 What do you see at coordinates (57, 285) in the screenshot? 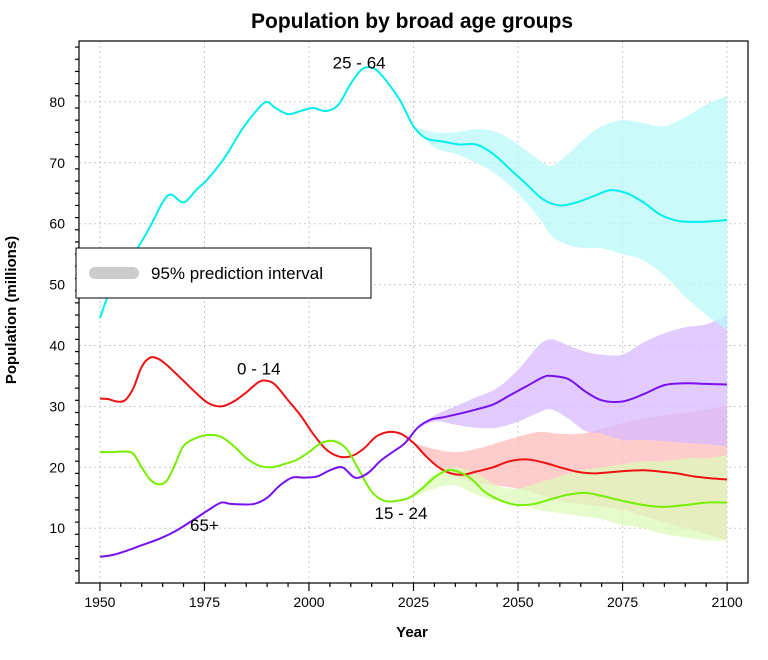
I see `y-tick-label-50: 50` at bounding box center [57, 285].